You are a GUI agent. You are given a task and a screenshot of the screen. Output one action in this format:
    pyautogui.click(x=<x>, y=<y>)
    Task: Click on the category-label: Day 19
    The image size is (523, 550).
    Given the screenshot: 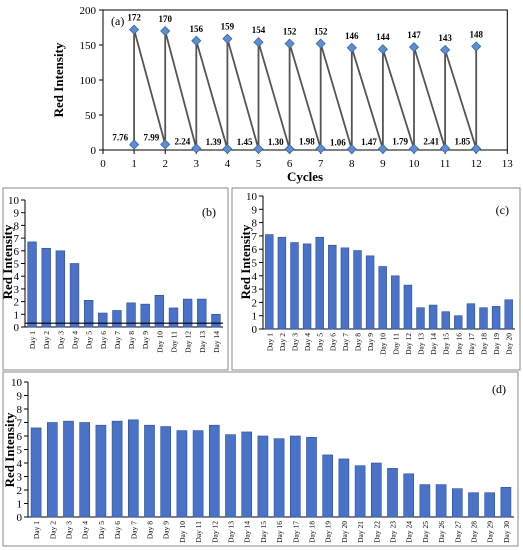 What is the action you would take?
    pyautogui.click(x=496, y=344)
    